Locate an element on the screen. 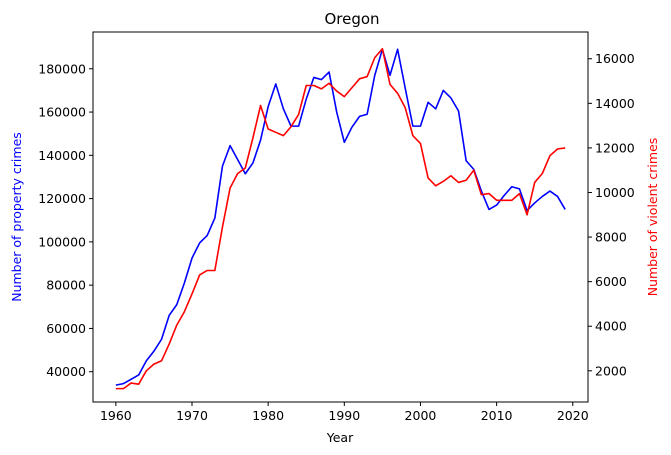 This screenshot has height=455, width=671. x-tick-label: 1990 is located at coordinates (344, 415).